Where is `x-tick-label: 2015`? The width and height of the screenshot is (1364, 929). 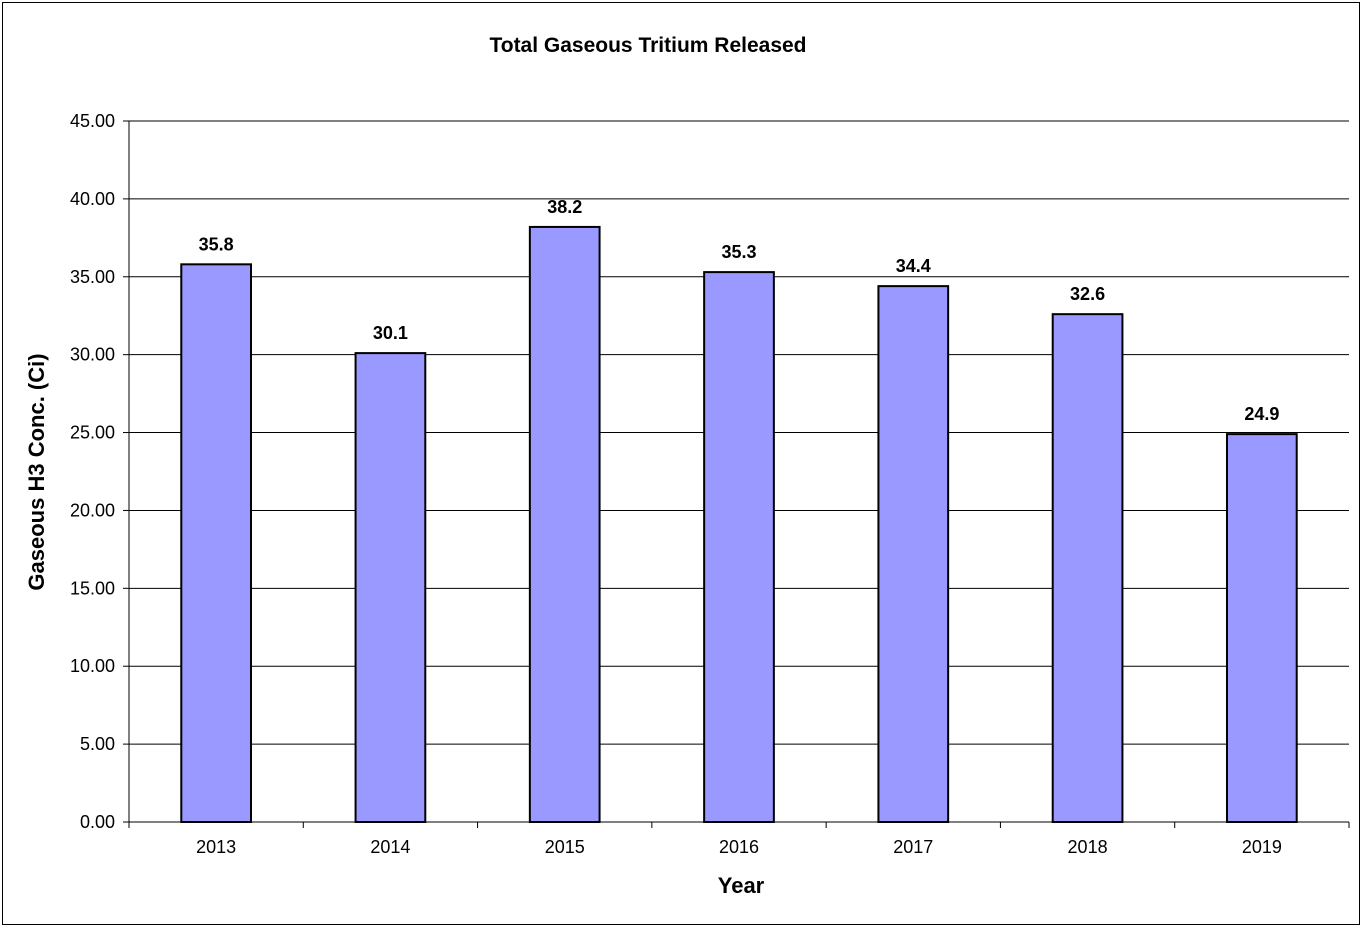
x-tick-label: 2015 is located at coordinates (565, 847).